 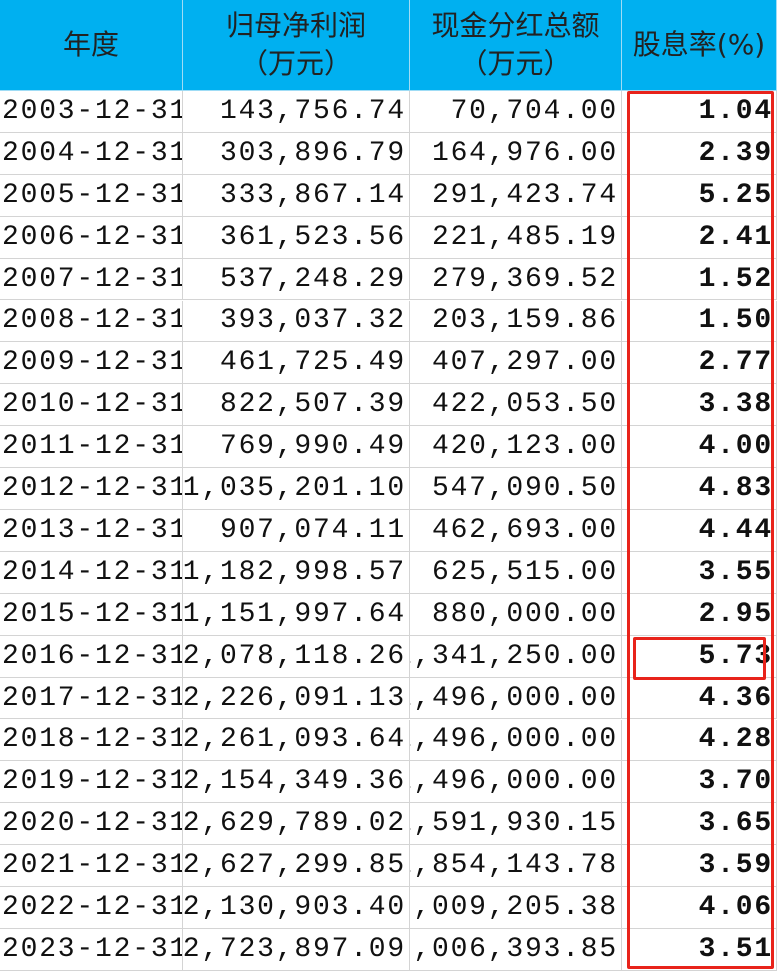 What do you see at coordinates (91, 531) in the screenshot?
I see `table-cell: 2013-12-31` at bounding box center [91, 531].